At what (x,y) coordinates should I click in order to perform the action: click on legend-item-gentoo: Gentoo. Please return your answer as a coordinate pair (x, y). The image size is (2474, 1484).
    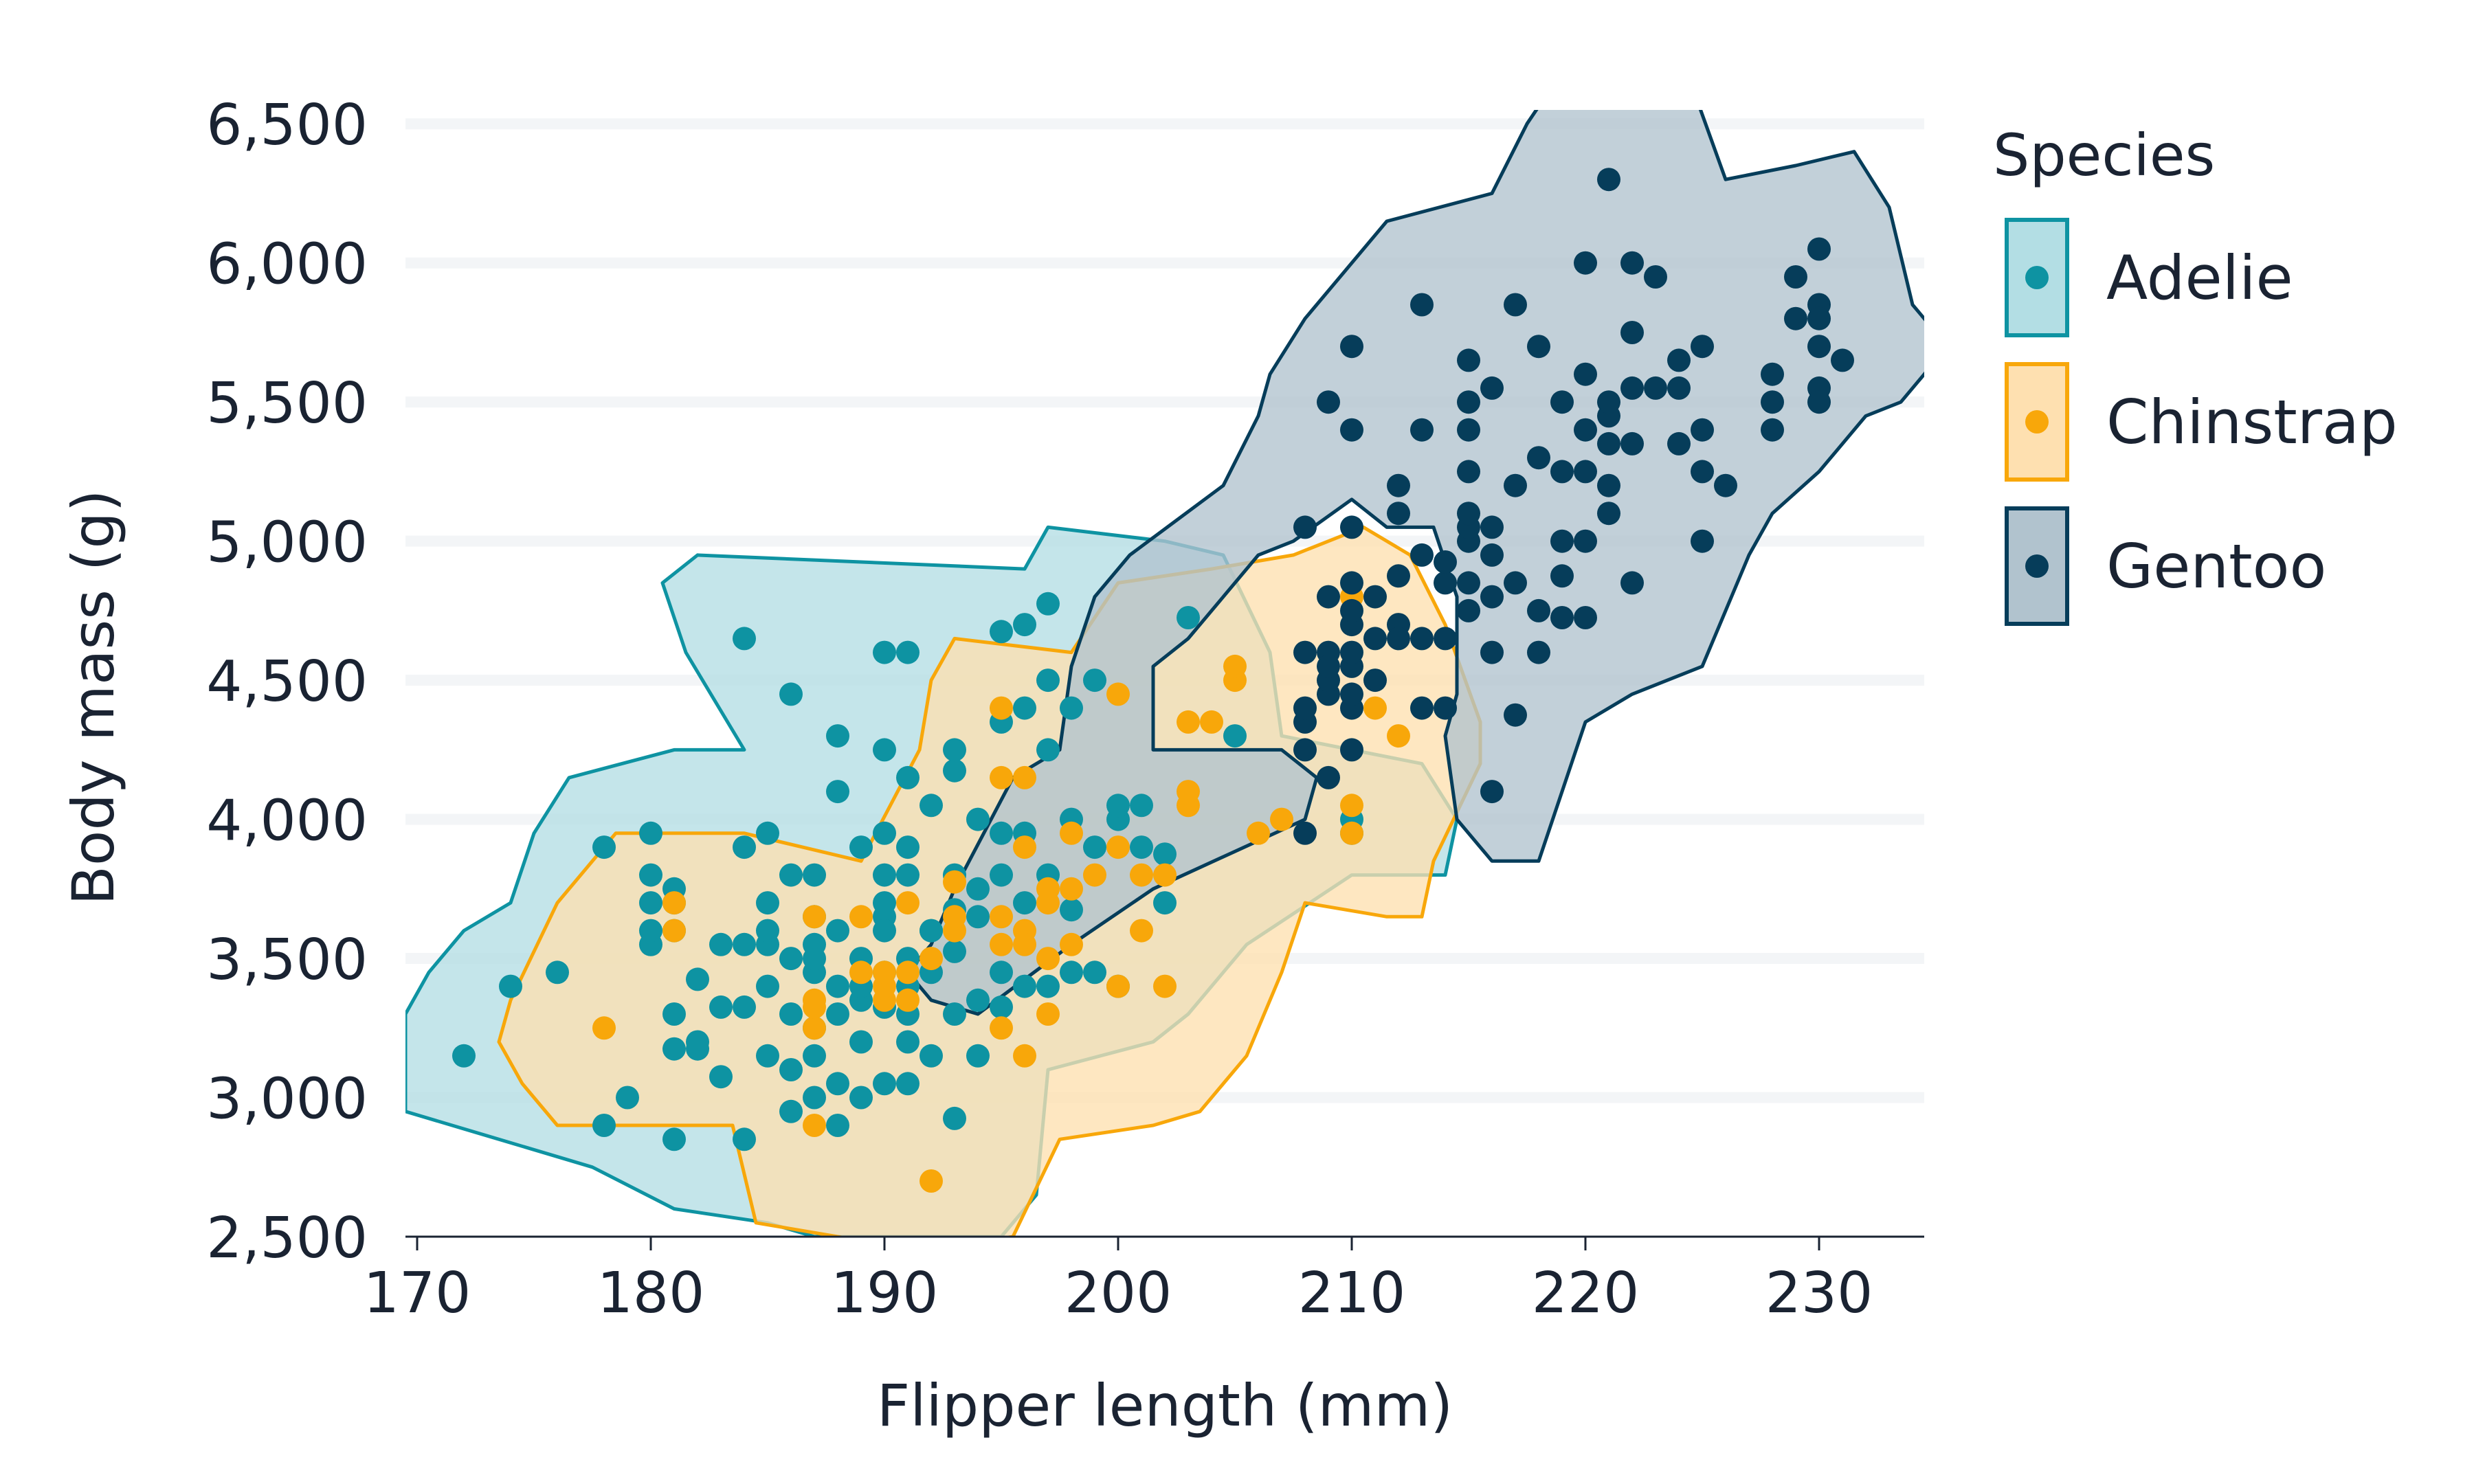
    Looking at the image, I should click on (2165, 566).